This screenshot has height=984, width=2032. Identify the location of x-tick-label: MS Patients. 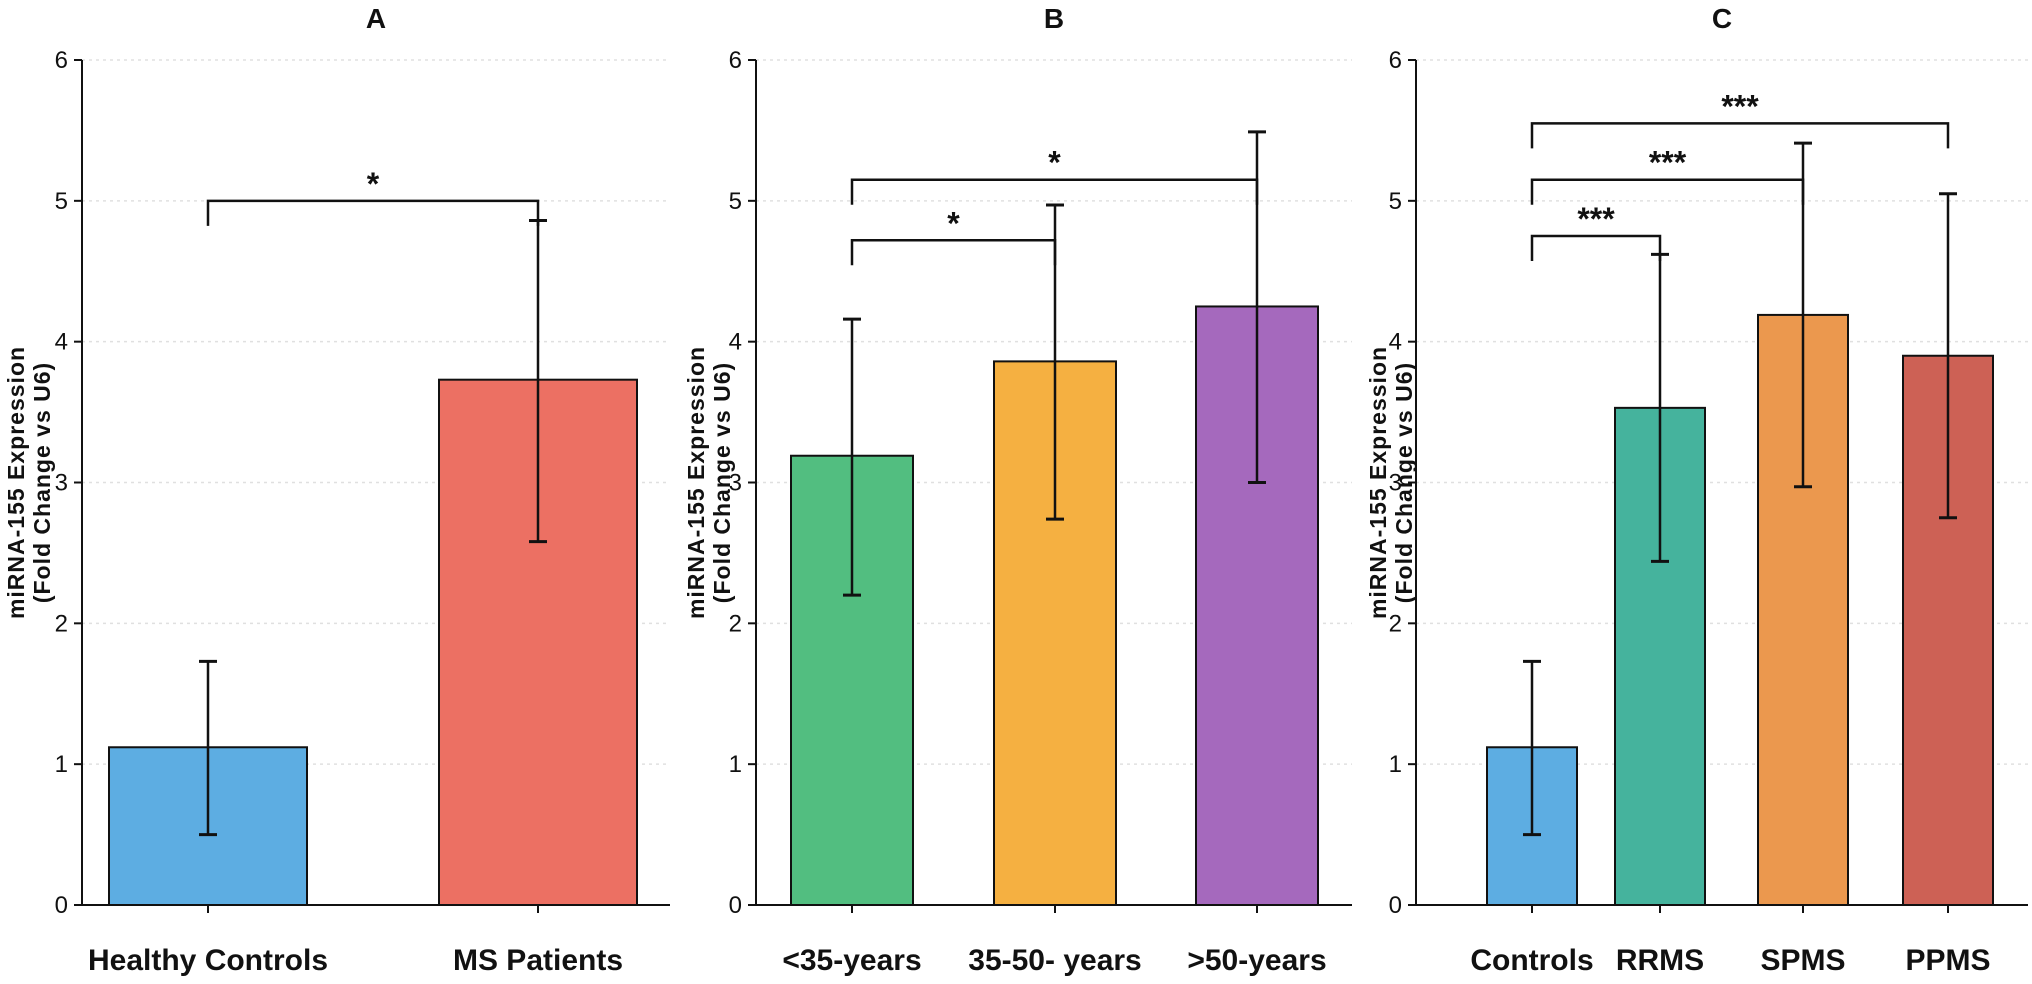
(538, 960).